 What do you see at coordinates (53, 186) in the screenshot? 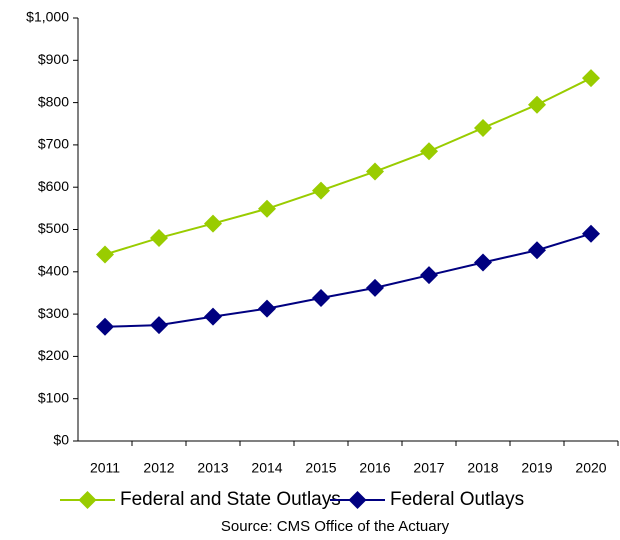
I see `y-tick-label: $600` at bounding box center [53, 186].